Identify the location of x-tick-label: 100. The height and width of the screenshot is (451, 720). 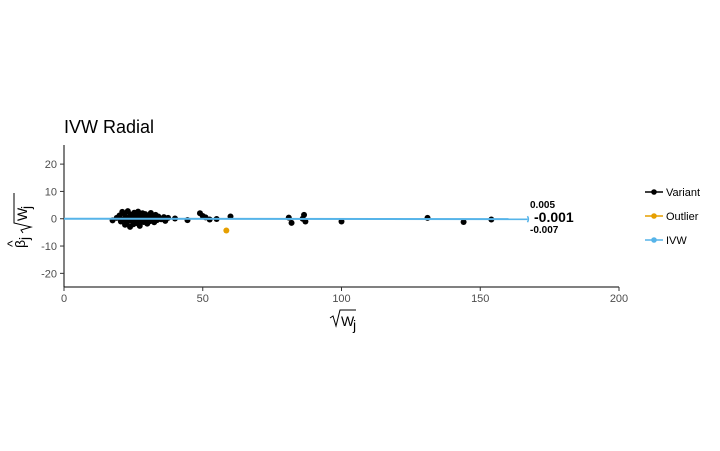
(341, 299).